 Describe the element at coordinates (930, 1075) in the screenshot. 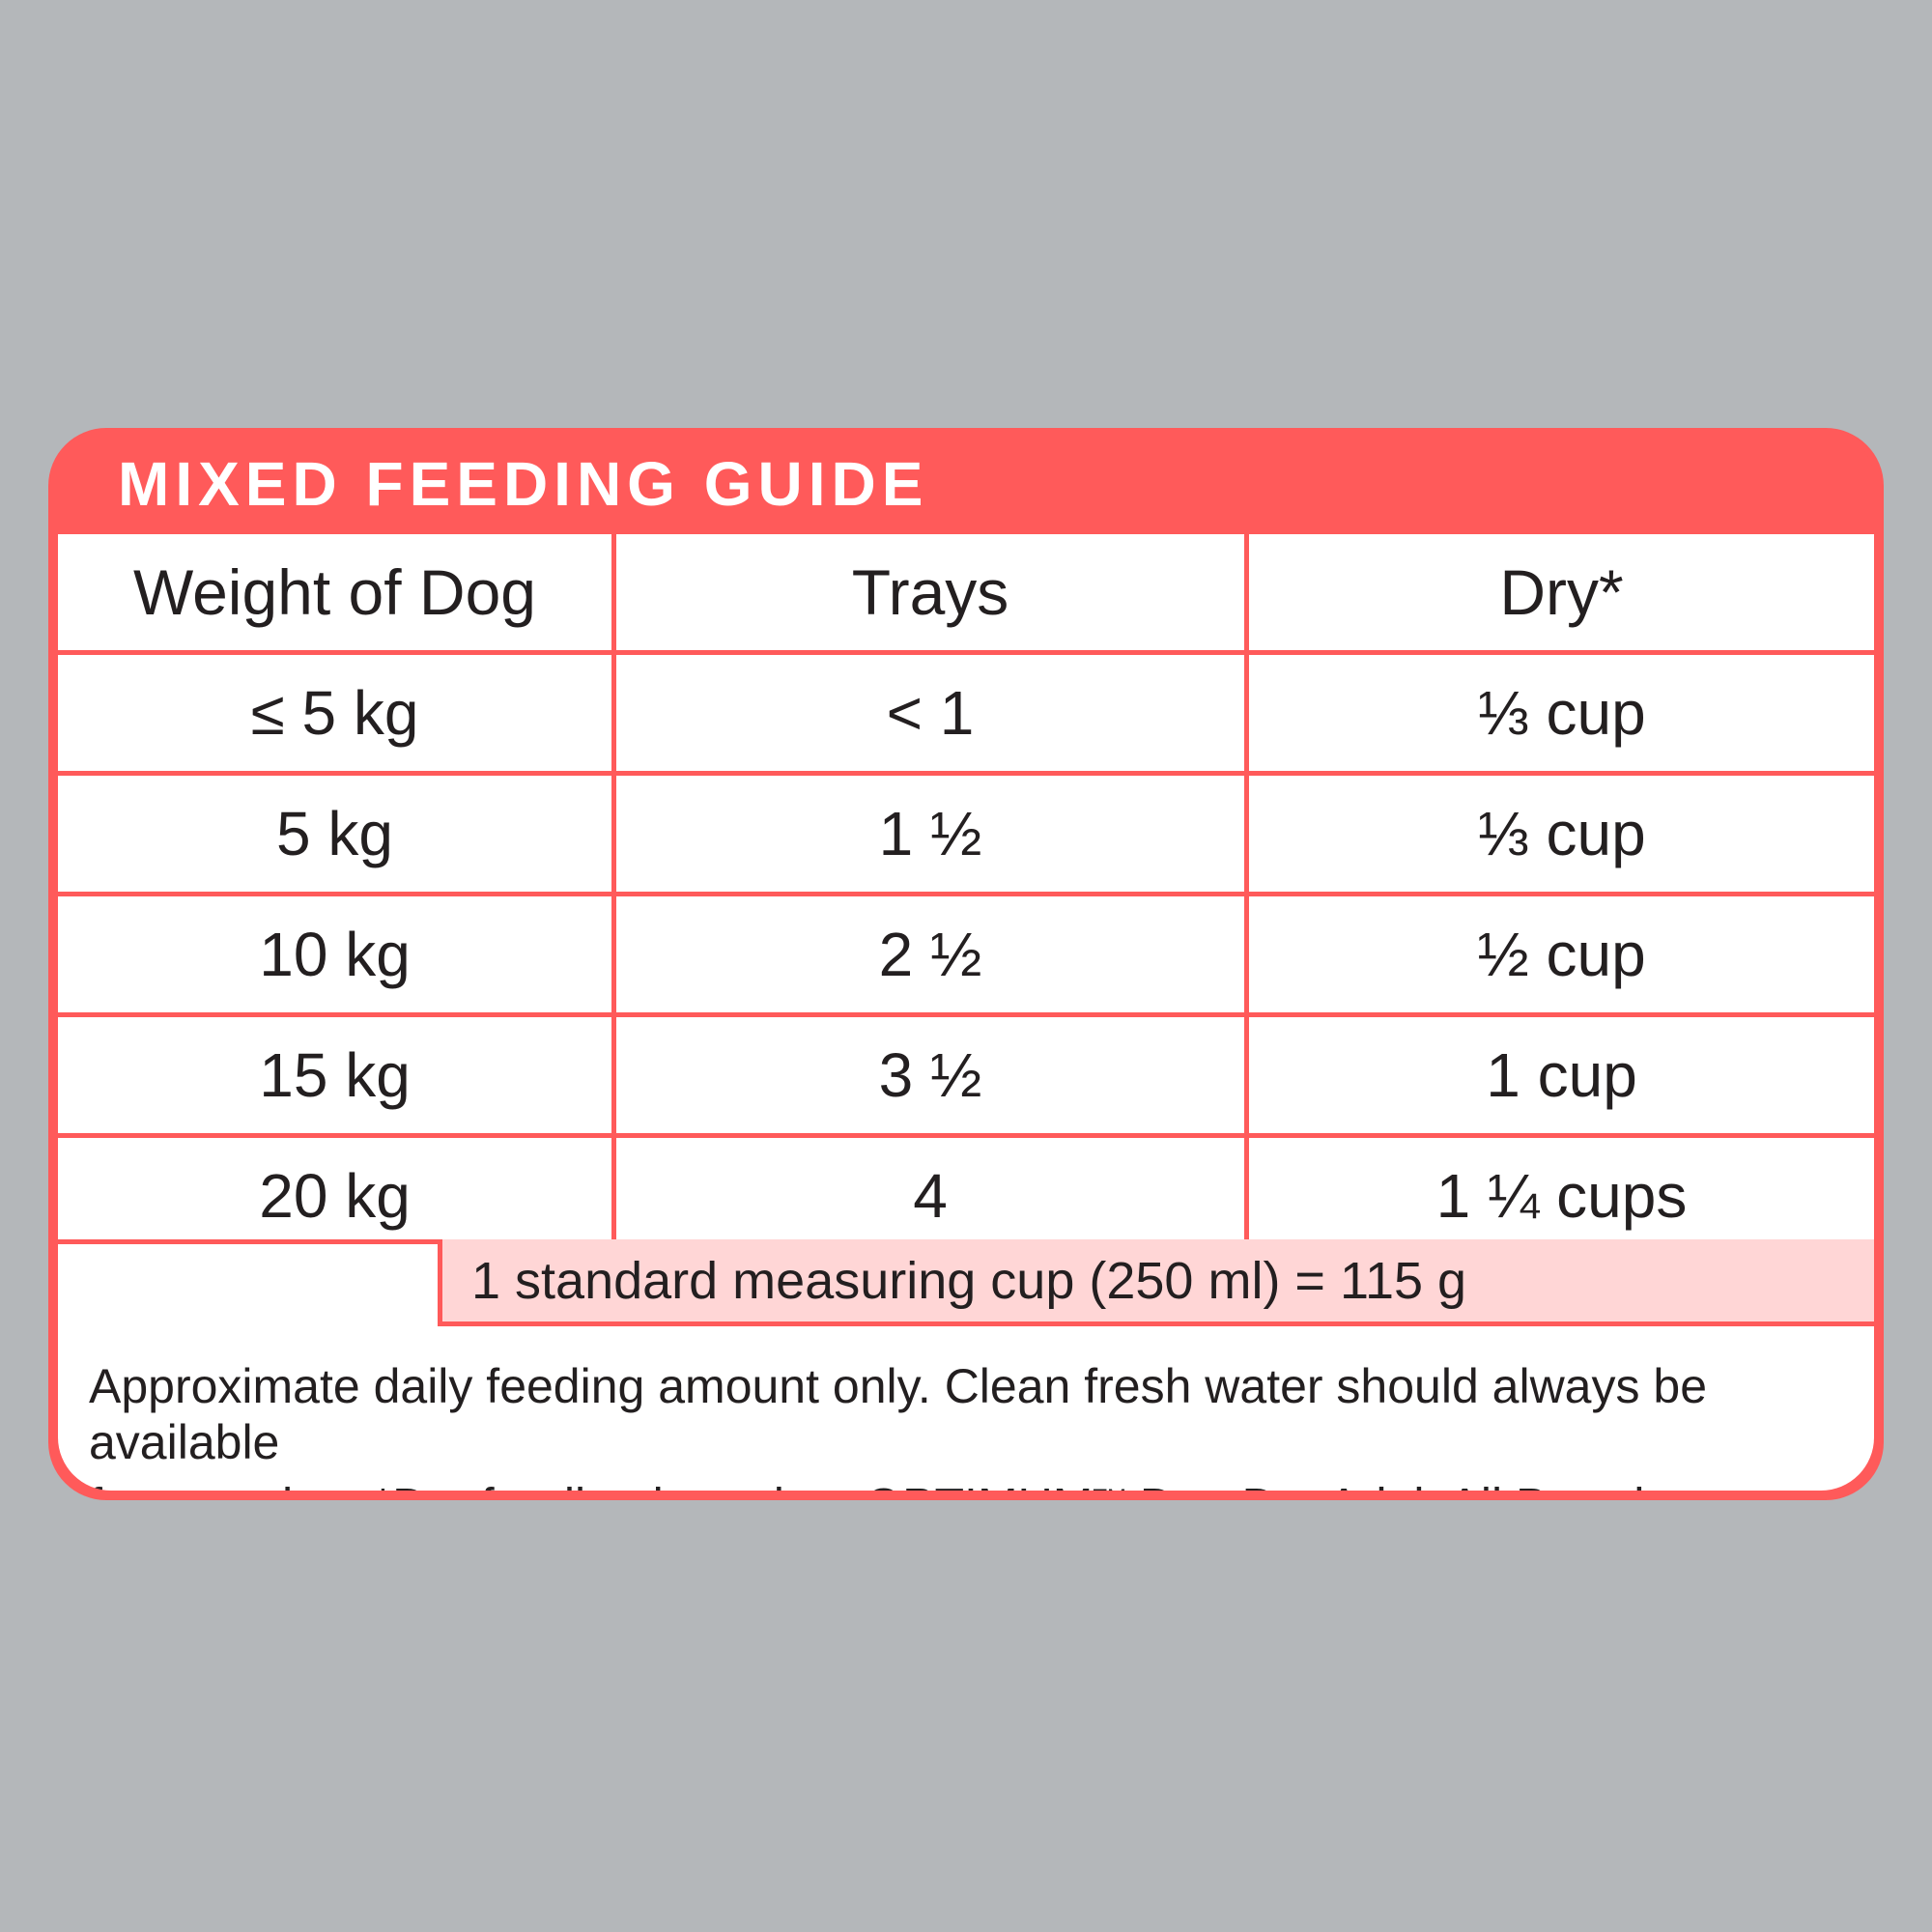

I see `trays-cell: 3 ½` at that location.